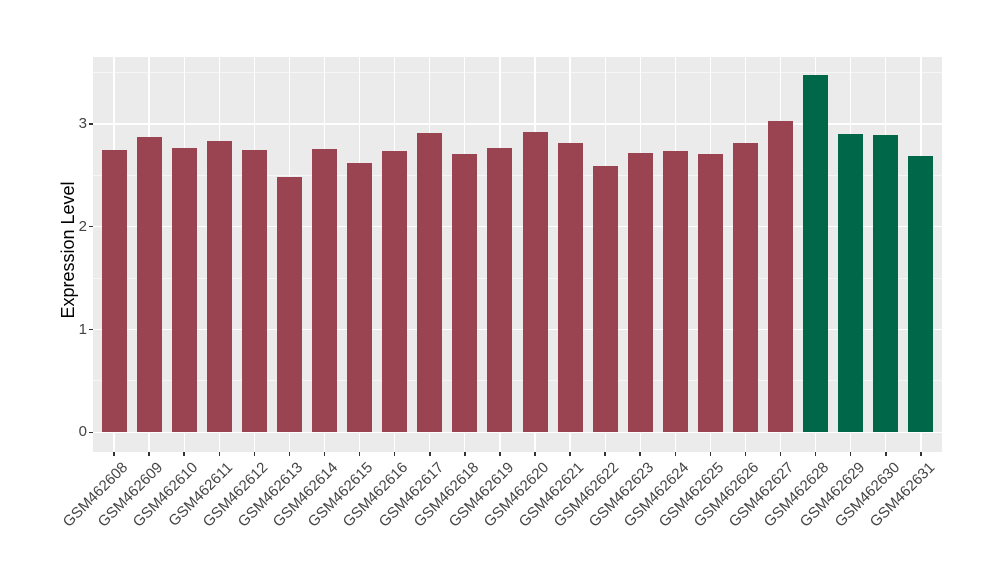  Describe the element at coordinates (500, 290) in the screenshot. I see `bar-GSM462619` at that location.